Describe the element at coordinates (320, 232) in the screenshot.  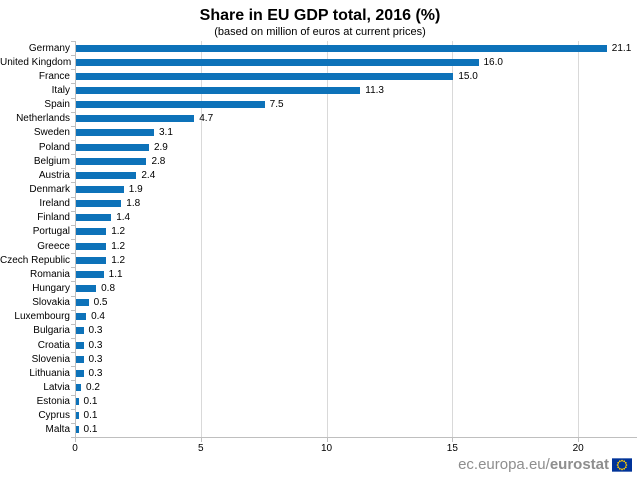
I see `bar-row-portugal: Portugal 1.2` at that location.